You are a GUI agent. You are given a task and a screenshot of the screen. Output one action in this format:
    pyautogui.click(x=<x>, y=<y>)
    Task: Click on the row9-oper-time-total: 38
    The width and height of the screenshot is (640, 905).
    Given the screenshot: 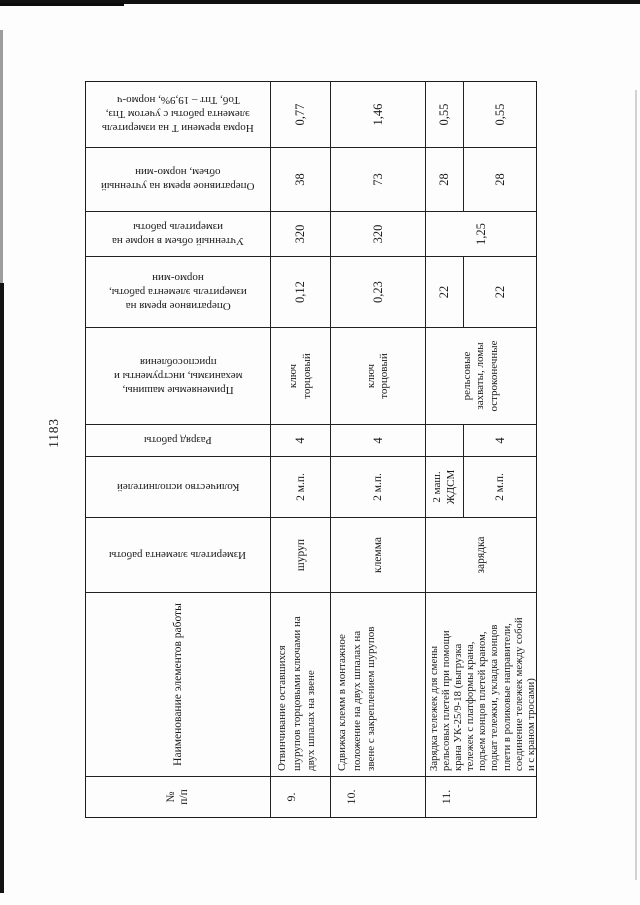 What is the action you would take?
    pyautogui.click(x=301, y=179)
    